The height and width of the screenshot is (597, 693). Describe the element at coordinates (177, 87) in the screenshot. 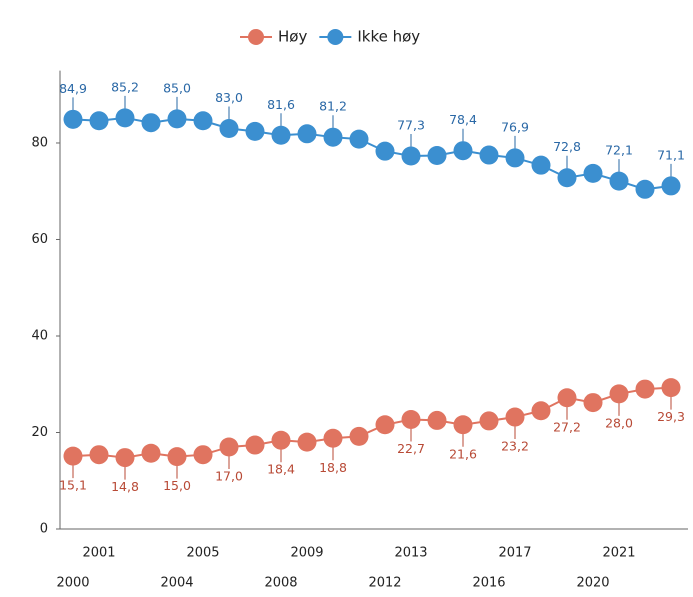

I see `data-label: 85,0` at that location.